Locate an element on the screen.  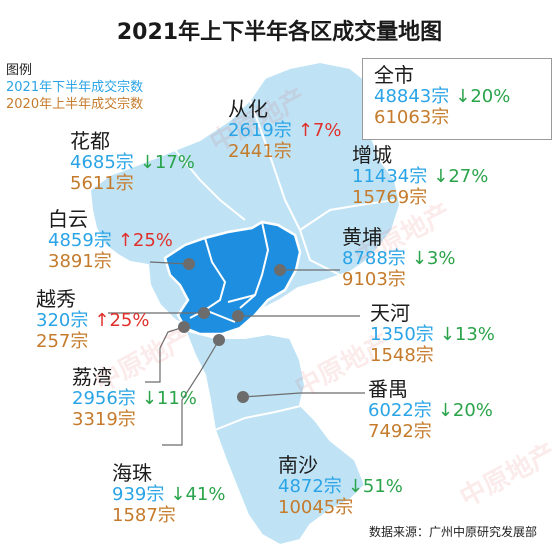
value-2020: 15769宗 is located at coordinates (390, 197).